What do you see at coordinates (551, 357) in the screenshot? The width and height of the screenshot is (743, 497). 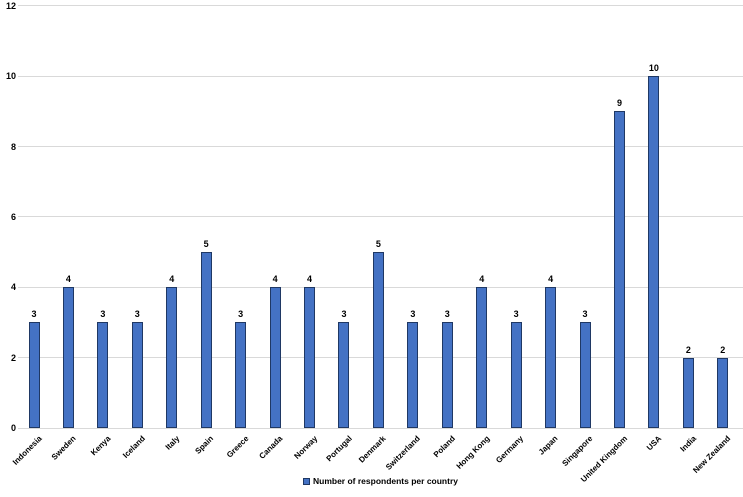 I see `bar-japan` at bounding box center [551, 357].